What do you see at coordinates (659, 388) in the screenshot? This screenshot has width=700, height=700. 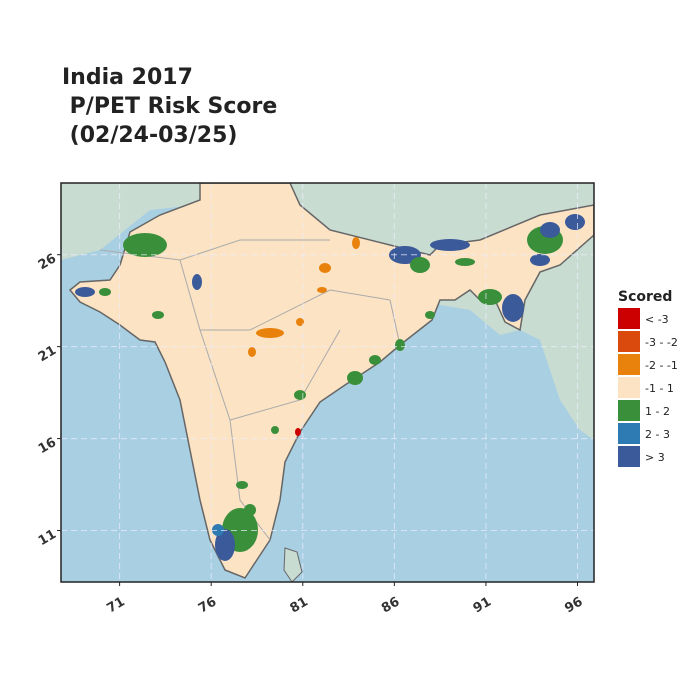 I see `legend-label: -1 - 1` at bounding box center [659, 388].